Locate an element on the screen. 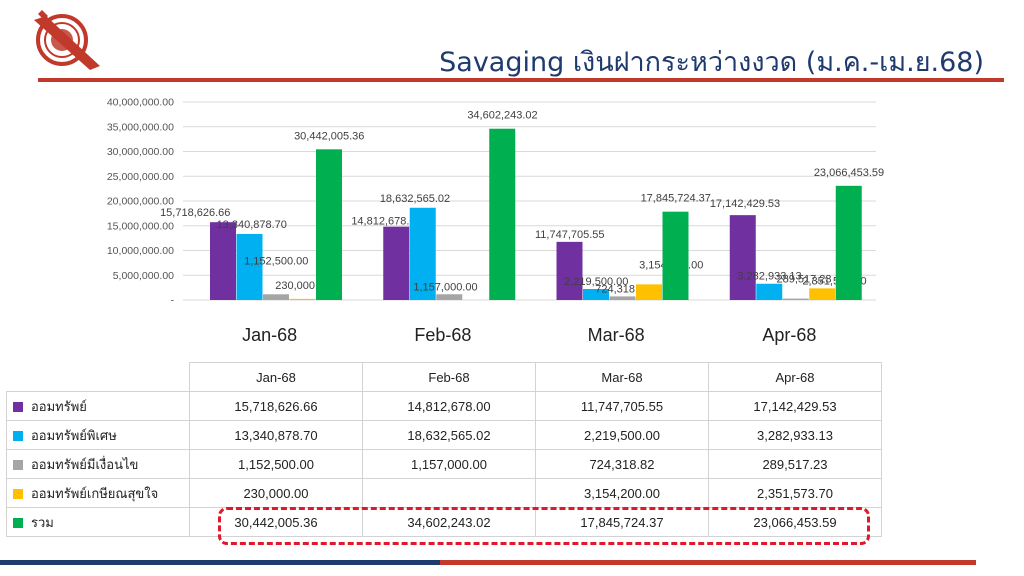 This screenshot has height=576, width=1024. x-category-label: Apr-68 is located at coordinates (789, 335).